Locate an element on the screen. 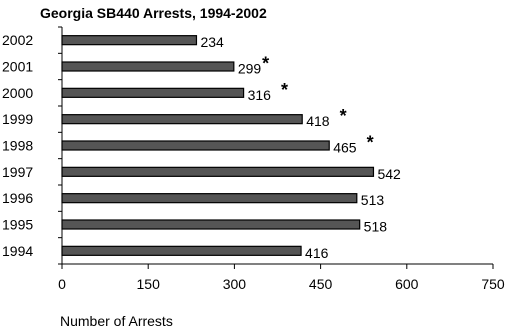 Image resolution: width=511 pixels, height=332 pixels. y-tick-label: 1997 is located at coordinates (17, 172).